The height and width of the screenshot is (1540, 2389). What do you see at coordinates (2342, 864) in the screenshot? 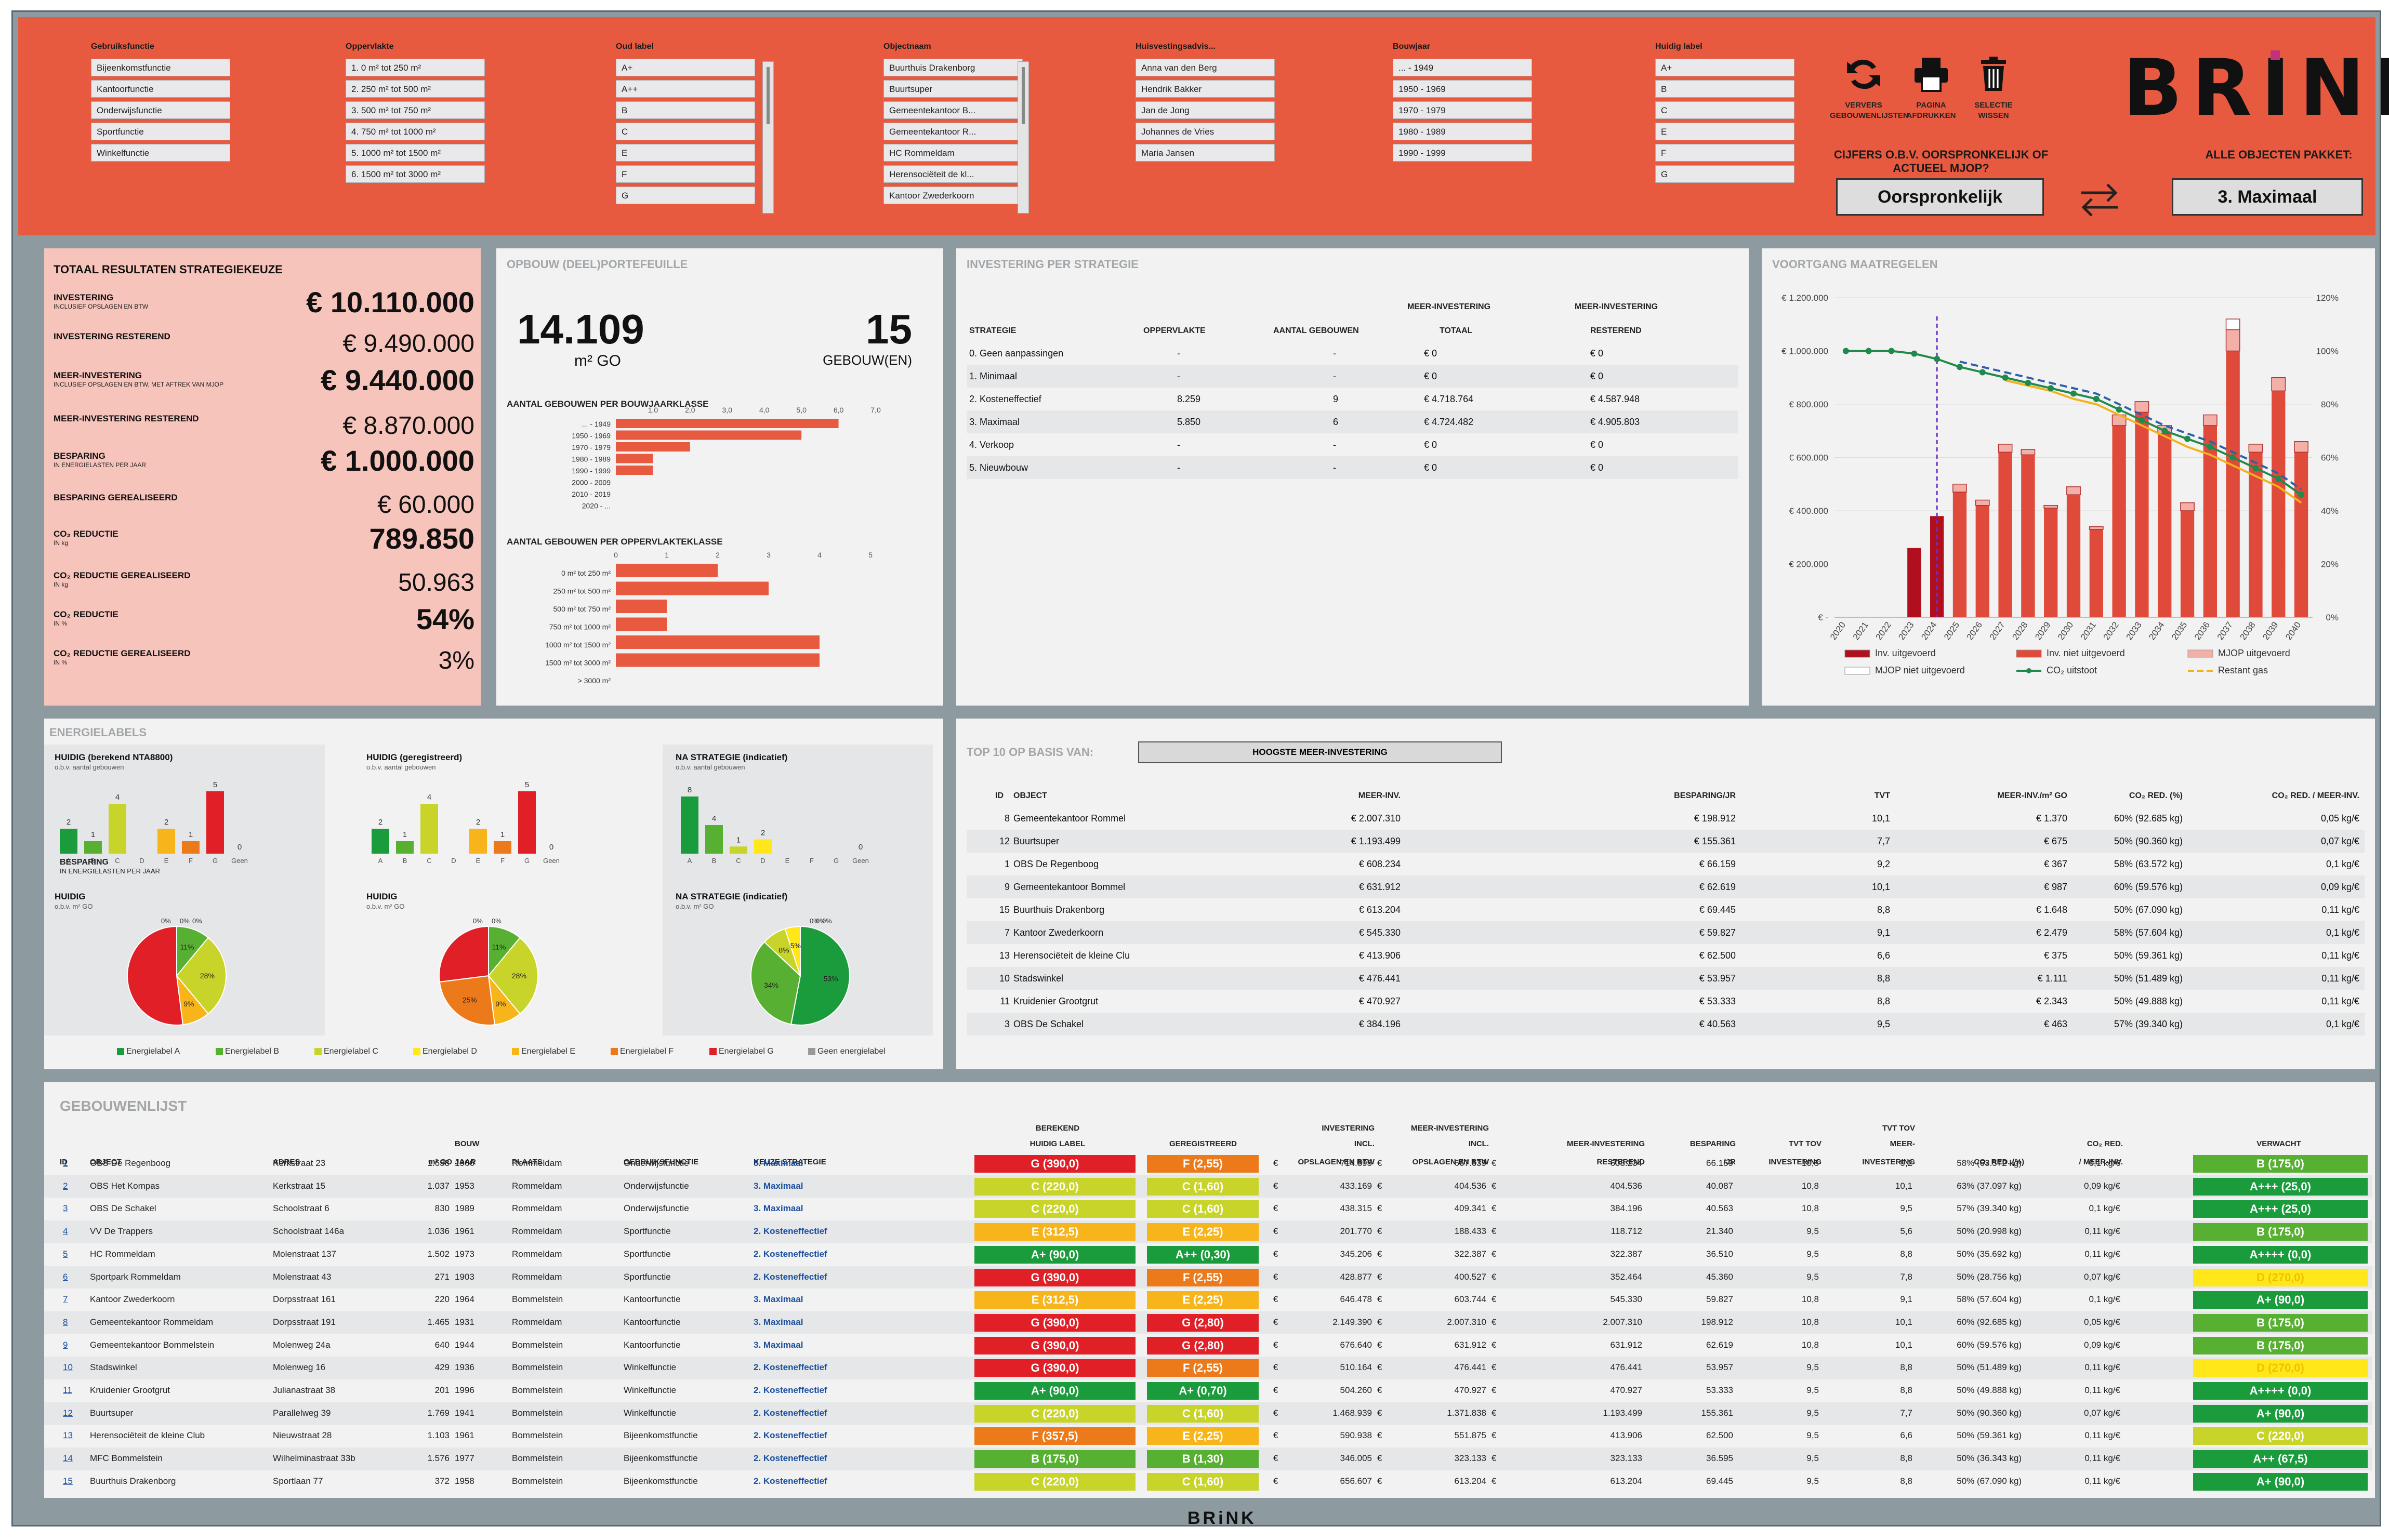
I see `top10-cell: 0,1 kg/€` at bounding box center [2342, 864].